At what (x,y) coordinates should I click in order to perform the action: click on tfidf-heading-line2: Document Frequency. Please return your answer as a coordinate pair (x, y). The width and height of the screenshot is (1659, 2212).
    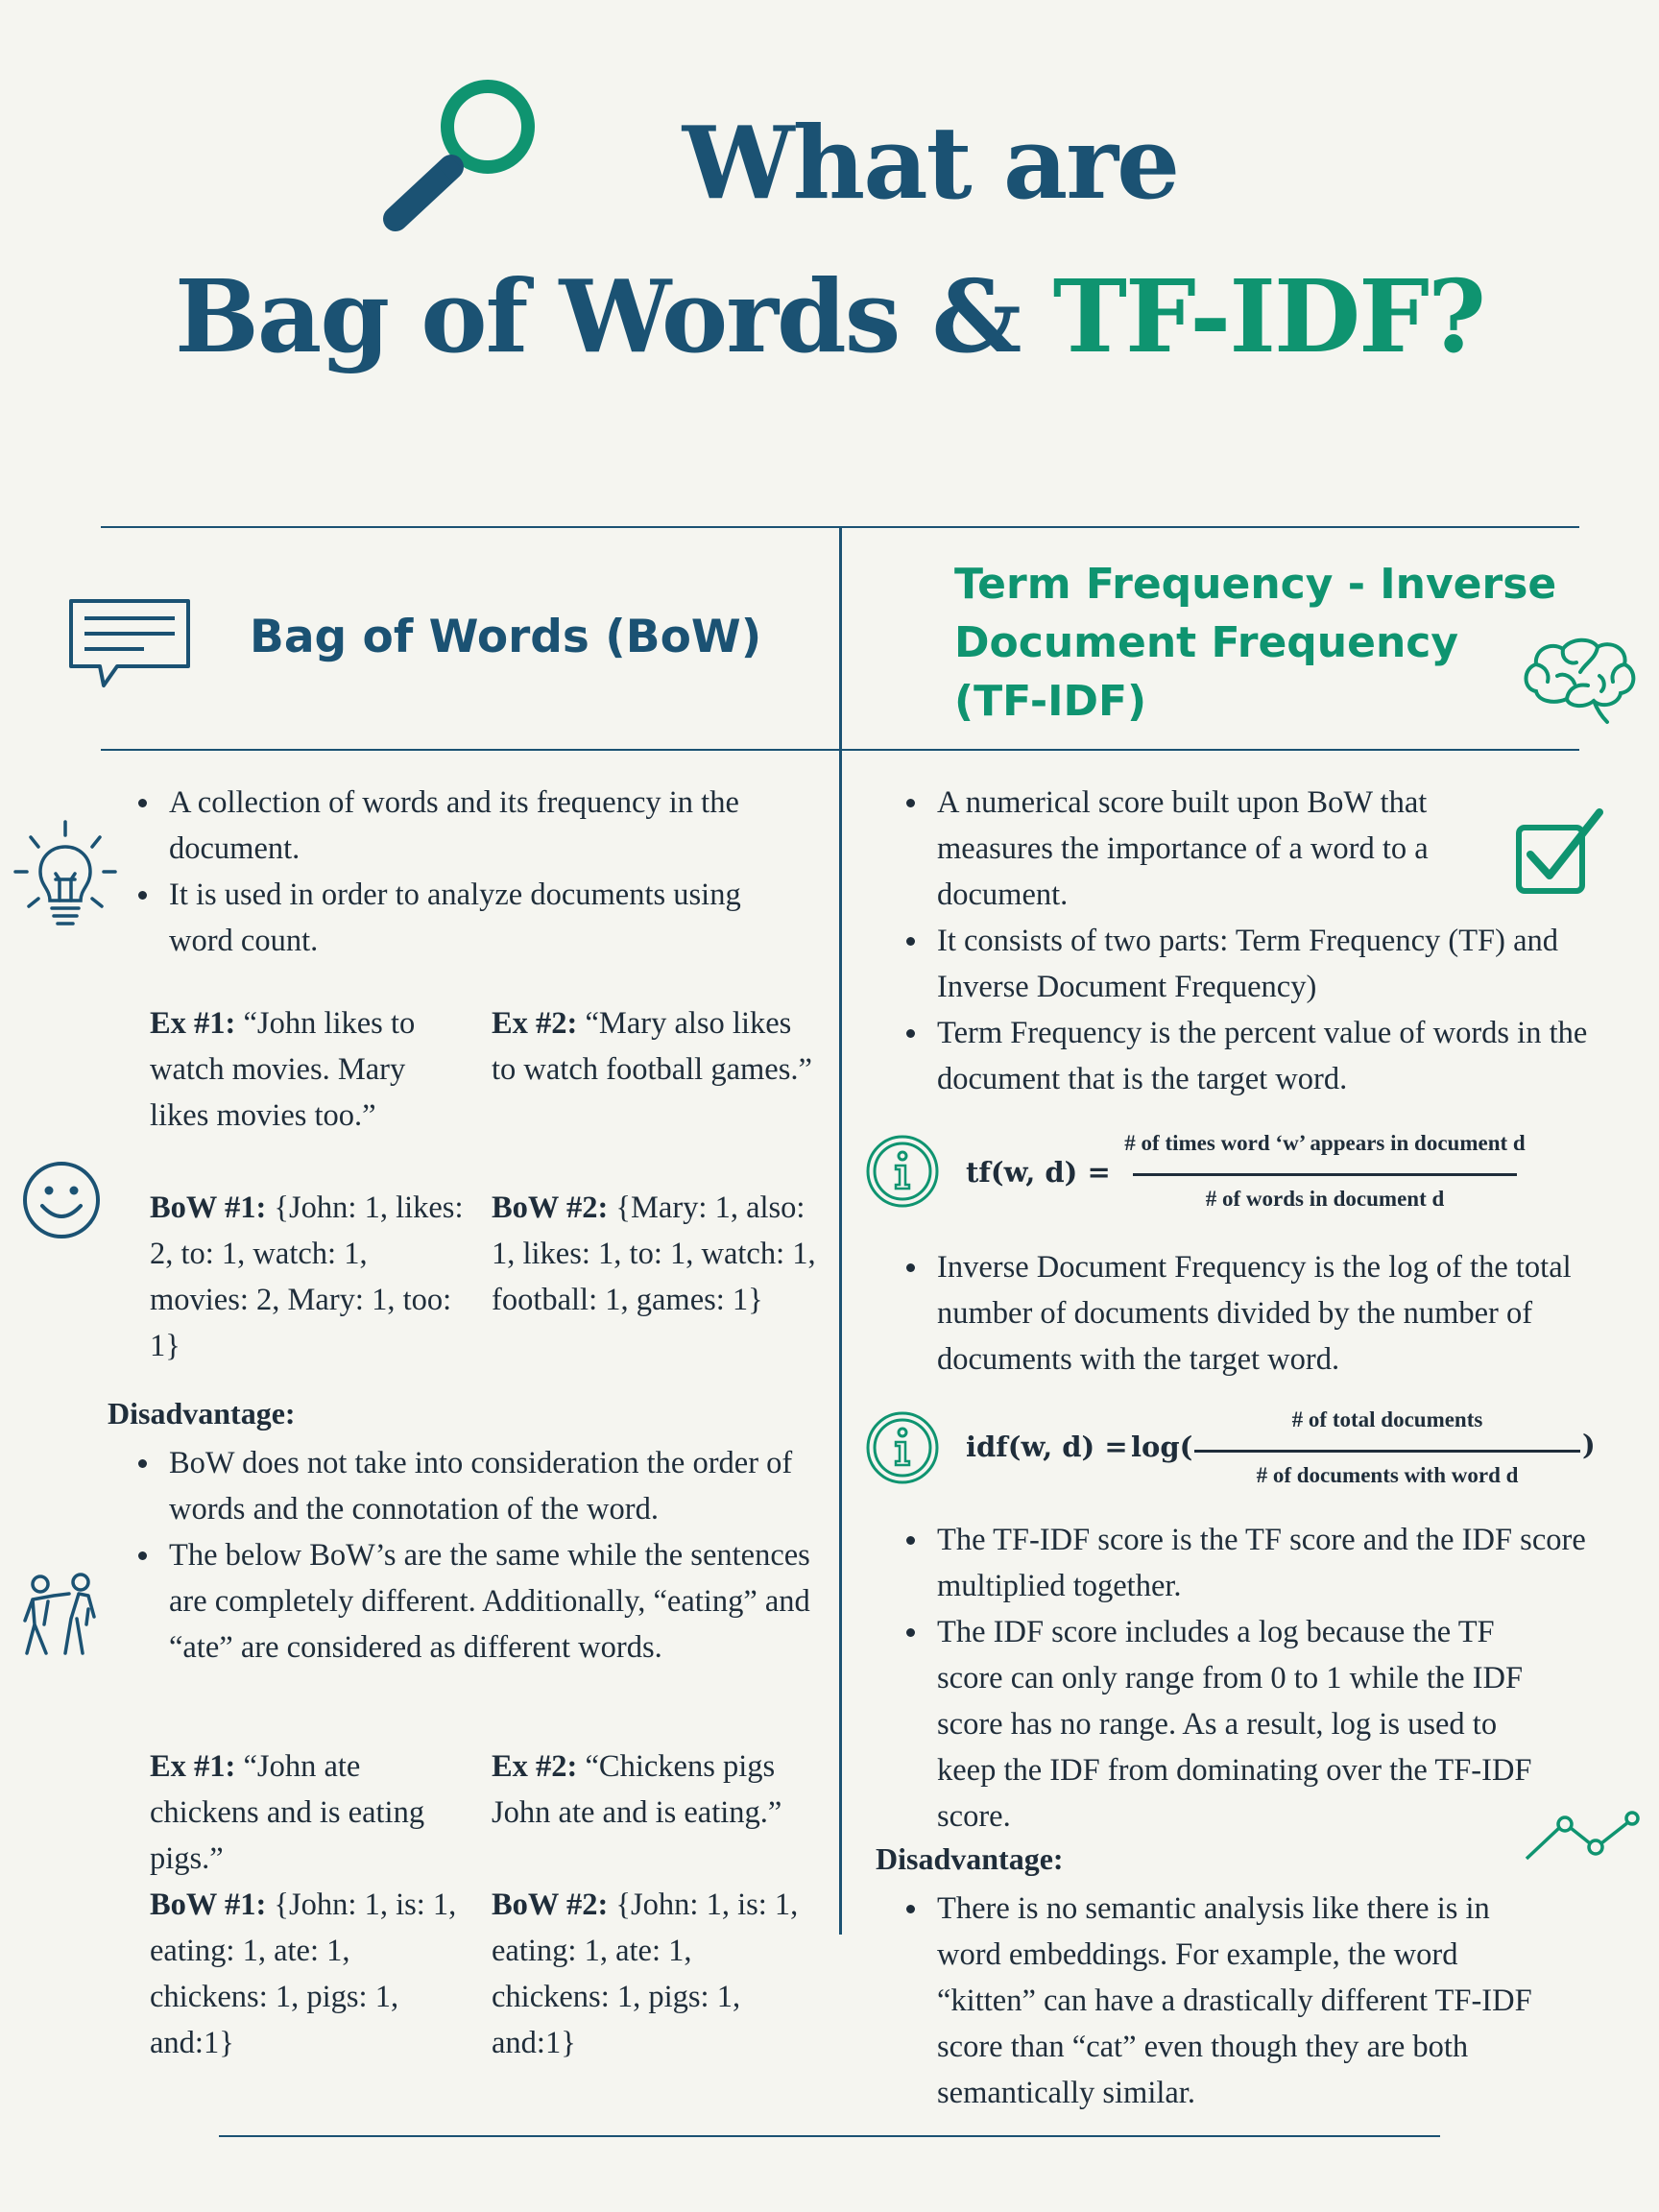
    Looking at the image, I should click on (1206, 642).